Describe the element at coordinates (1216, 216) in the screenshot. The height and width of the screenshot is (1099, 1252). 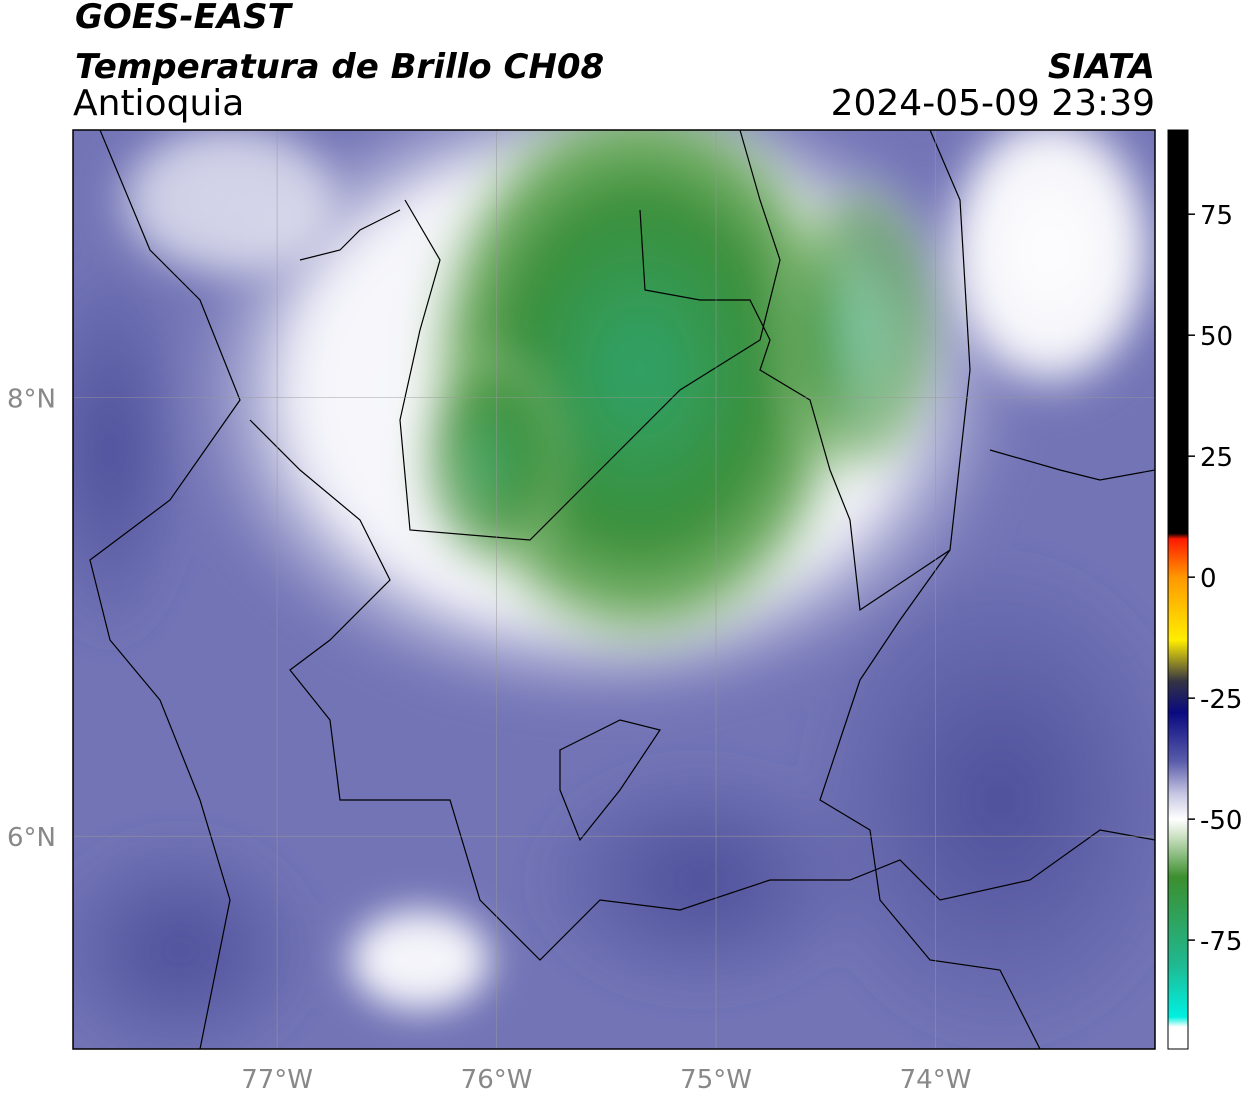
I see `colorbar-tick-label: 75` at that location.